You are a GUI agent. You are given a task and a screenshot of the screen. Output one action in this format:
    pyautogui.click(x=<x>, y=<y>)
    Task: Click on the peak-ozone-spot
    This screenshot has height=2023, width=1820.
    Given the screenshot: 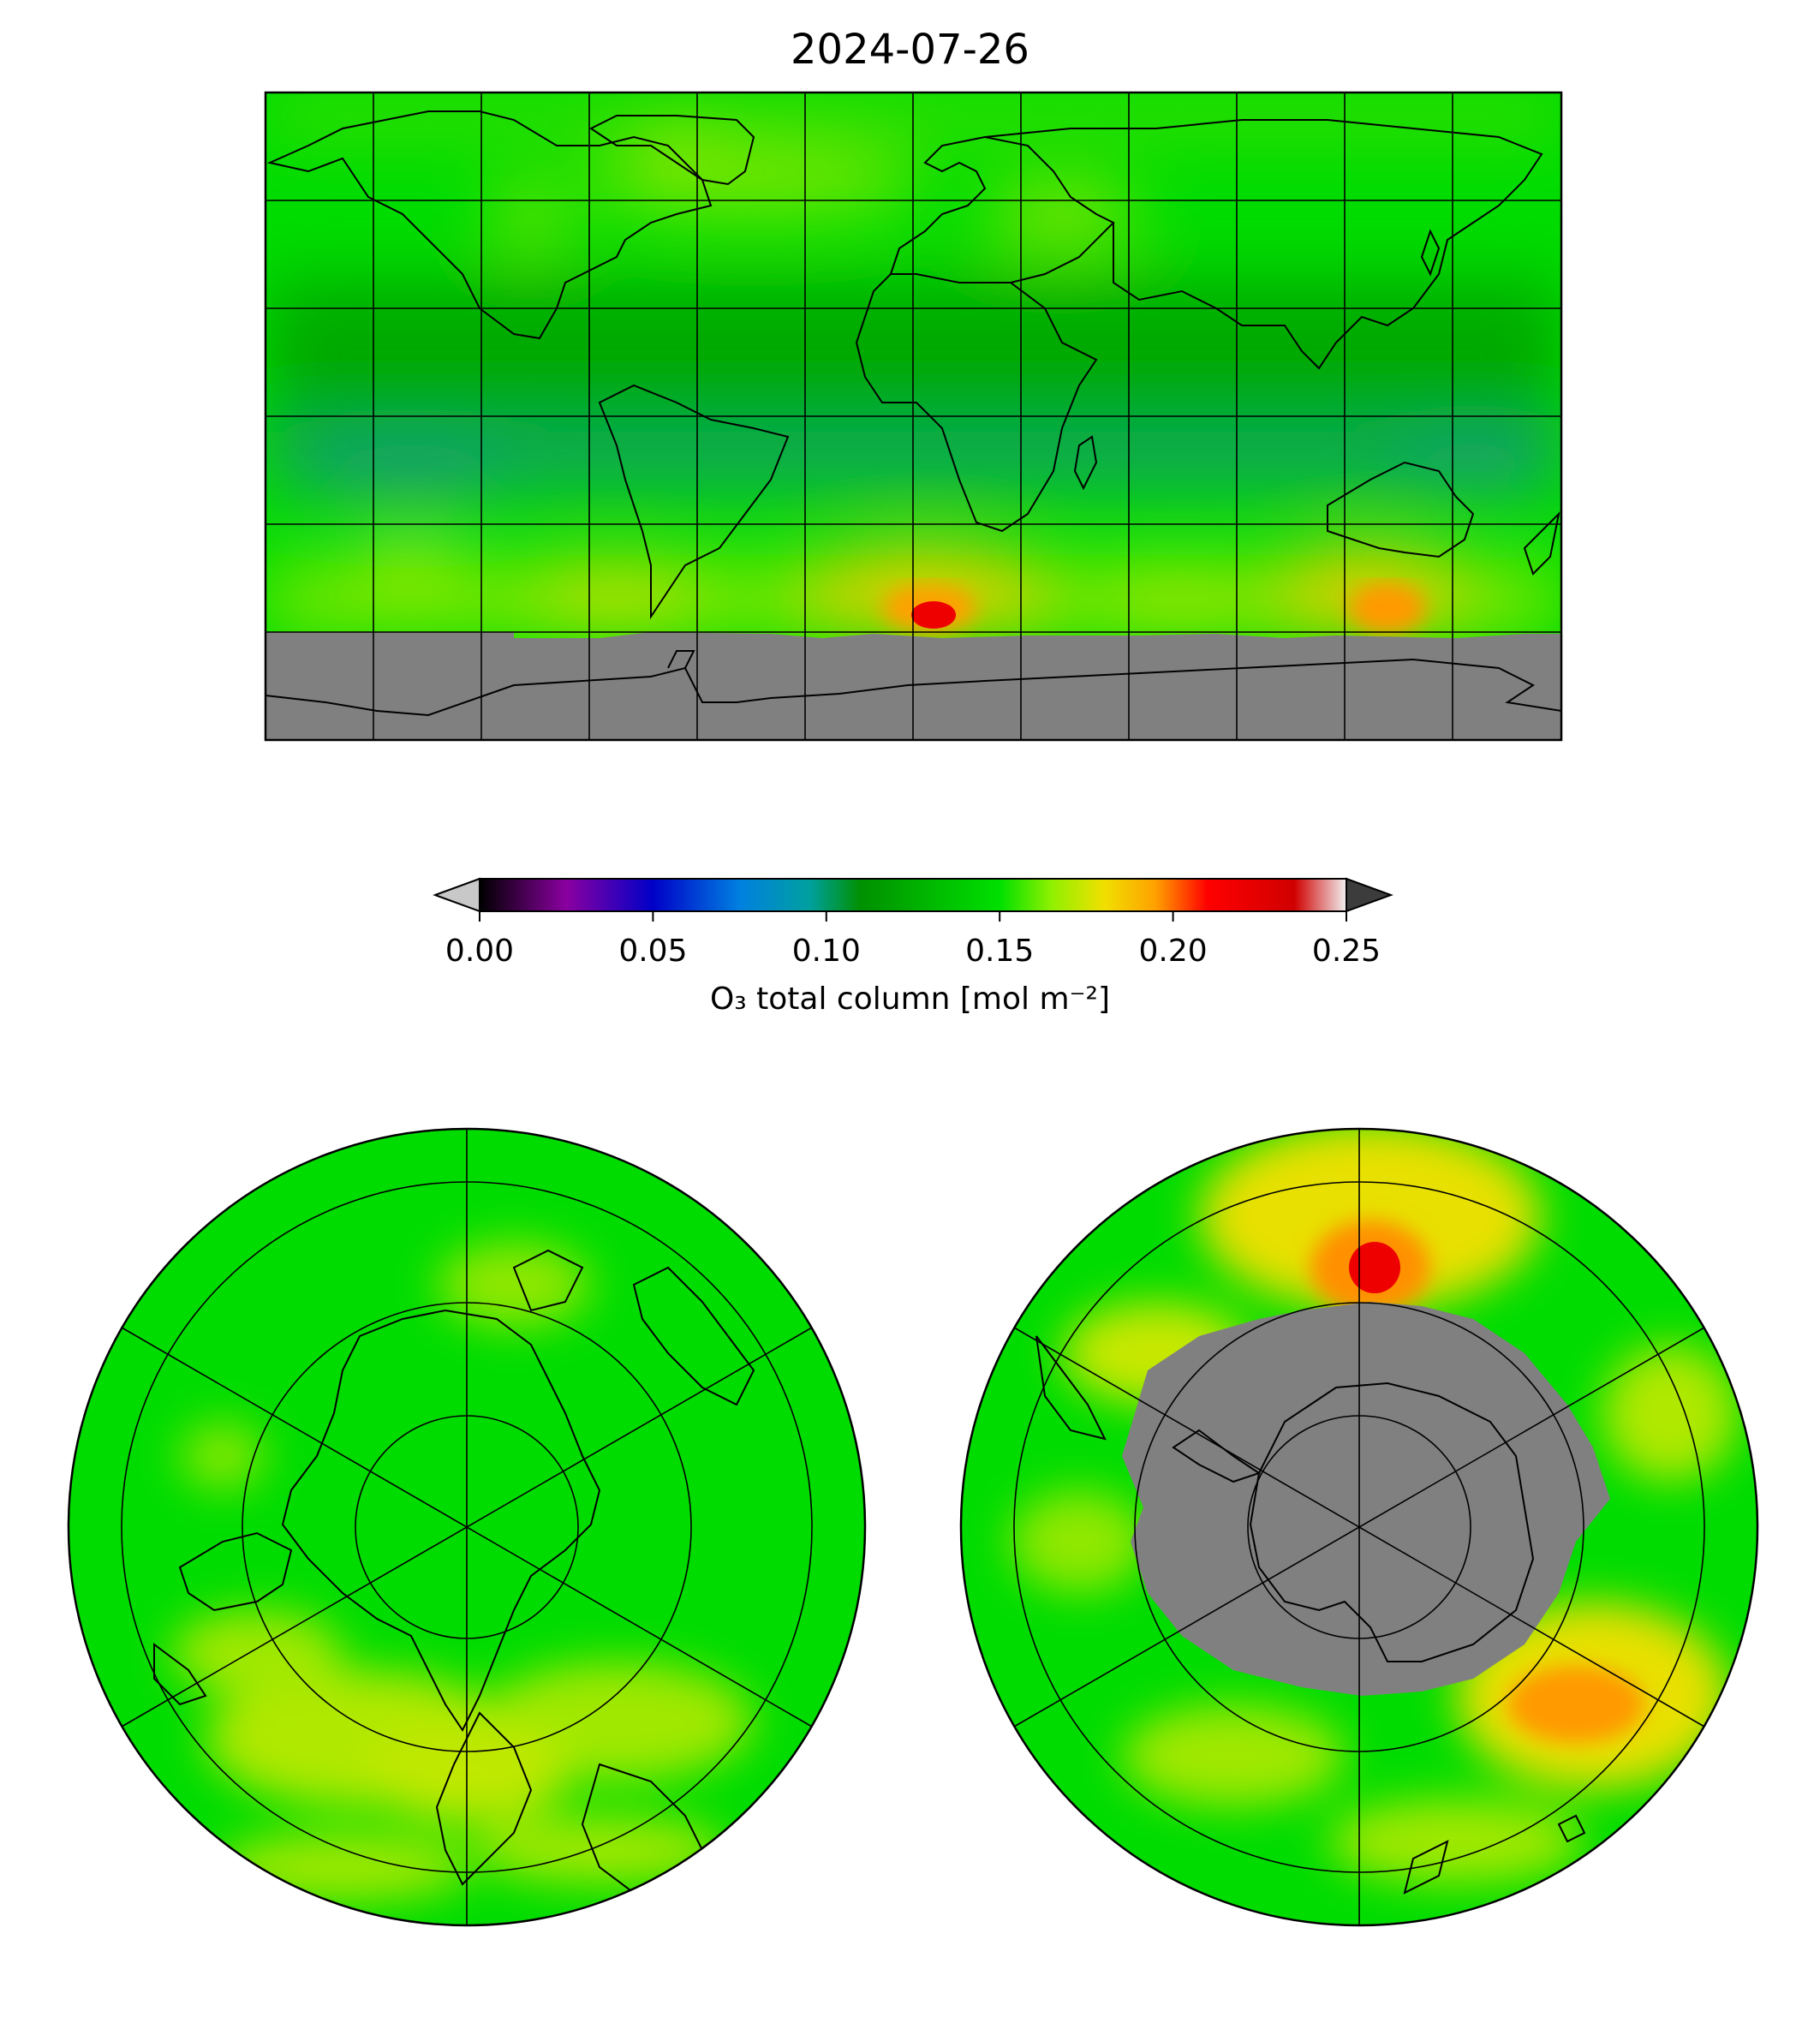 What is the action you would take?
    pyautogui.click(x=933, y=615)
    